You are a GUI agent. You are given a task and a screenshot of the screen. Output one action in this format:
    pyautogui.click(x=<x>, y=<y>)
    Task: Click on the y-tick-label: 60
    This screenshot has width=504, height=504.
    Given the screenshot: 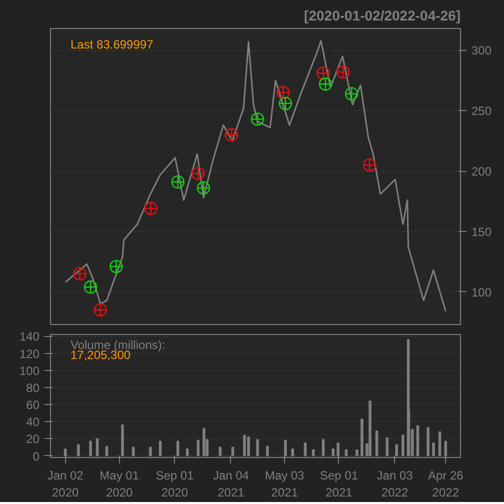 What is the action you would take?
    pyautogui.click(x=33, y=405)
    